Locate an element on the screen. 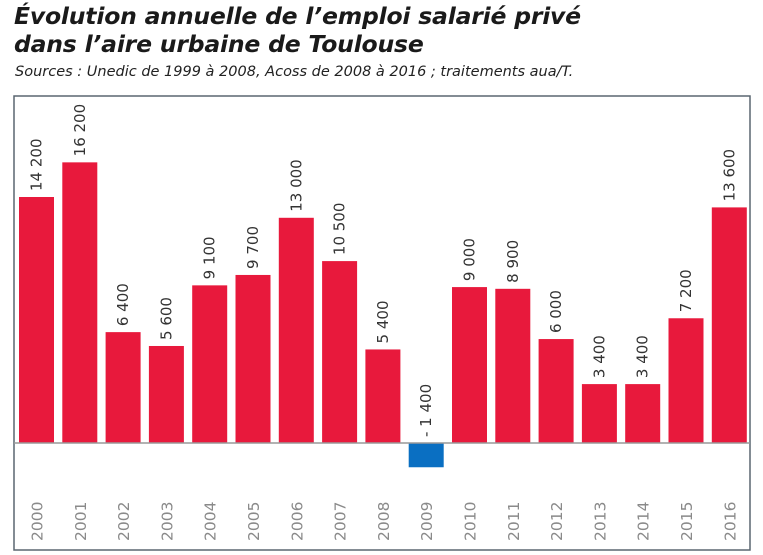 This screenshot has width=763, height=555. data-label: 5 400 is located at coordinates (383, 321).